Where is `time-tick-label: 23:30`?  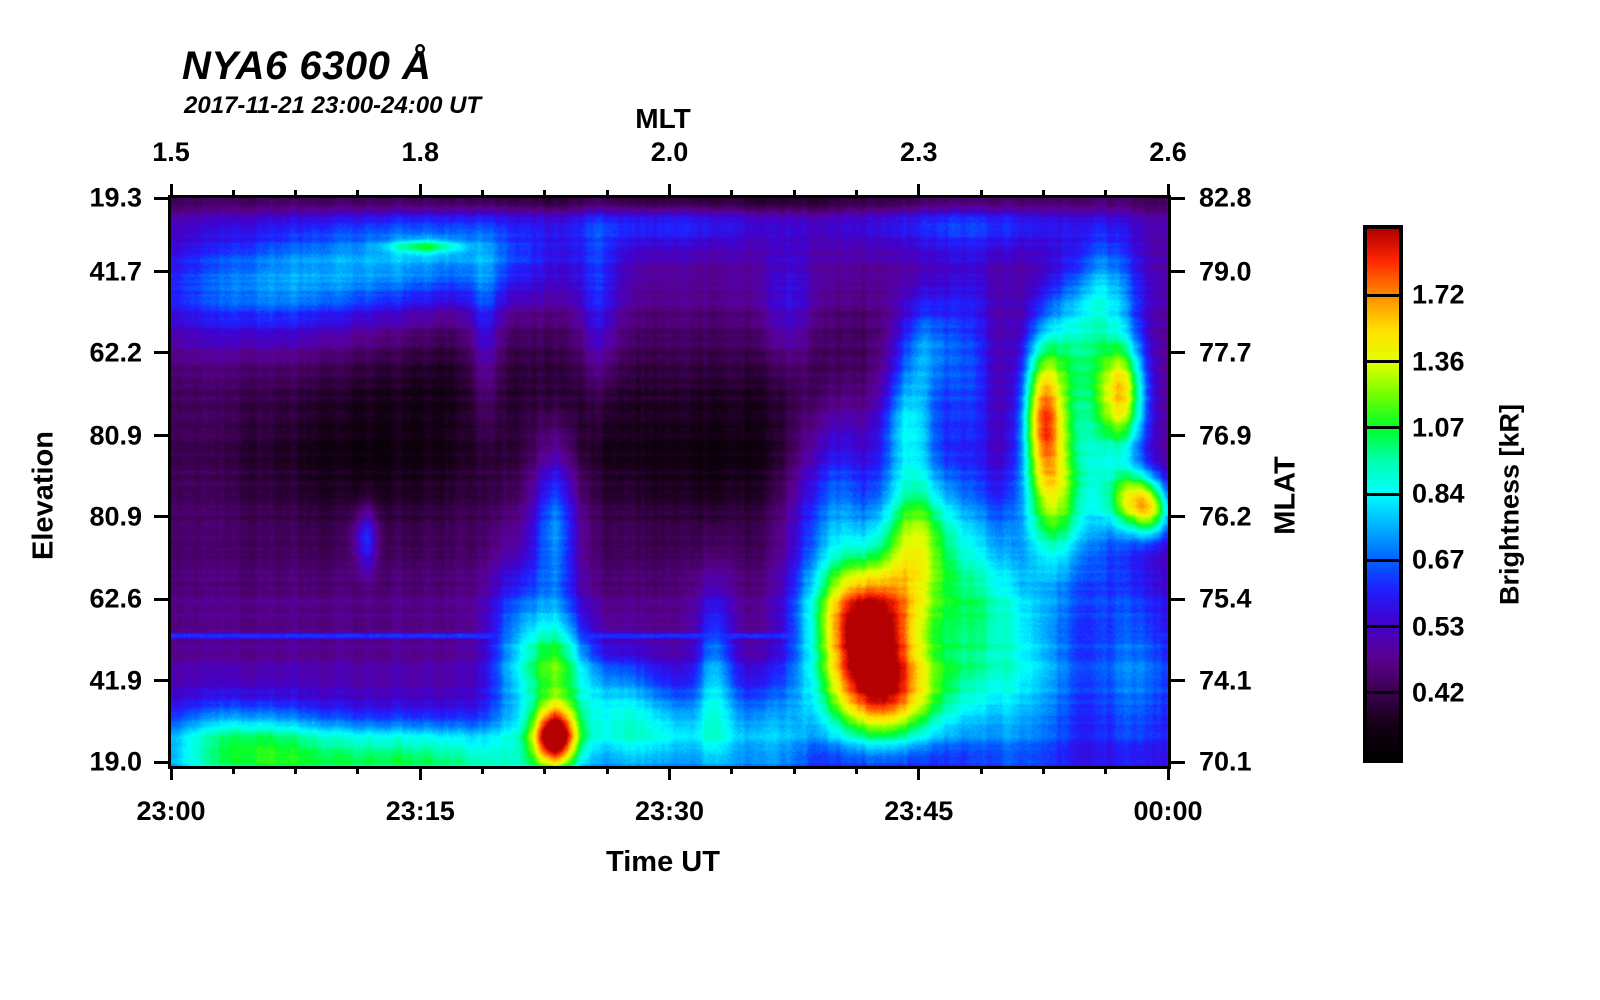 time-tick-label: 23:30 is located at coordinates (669, 811).